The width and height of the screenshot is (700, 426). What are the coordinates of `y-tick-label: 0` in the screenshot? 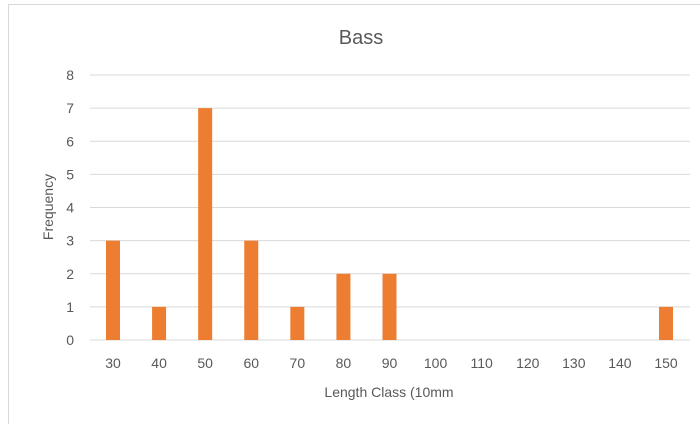 It's located at (70, 340).